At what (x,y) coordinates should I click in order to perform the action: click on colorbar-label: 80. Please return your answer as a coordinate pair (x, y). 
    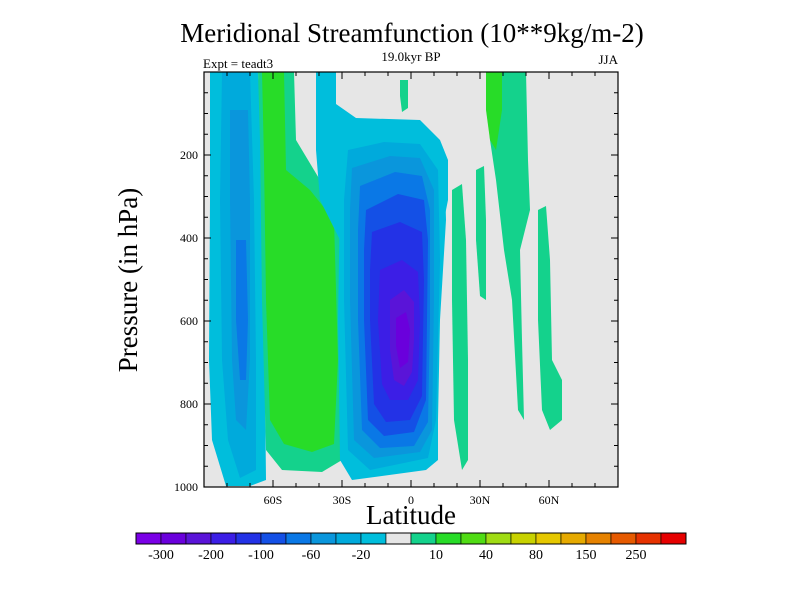
    Looking at the image, I should click on (536, 555).